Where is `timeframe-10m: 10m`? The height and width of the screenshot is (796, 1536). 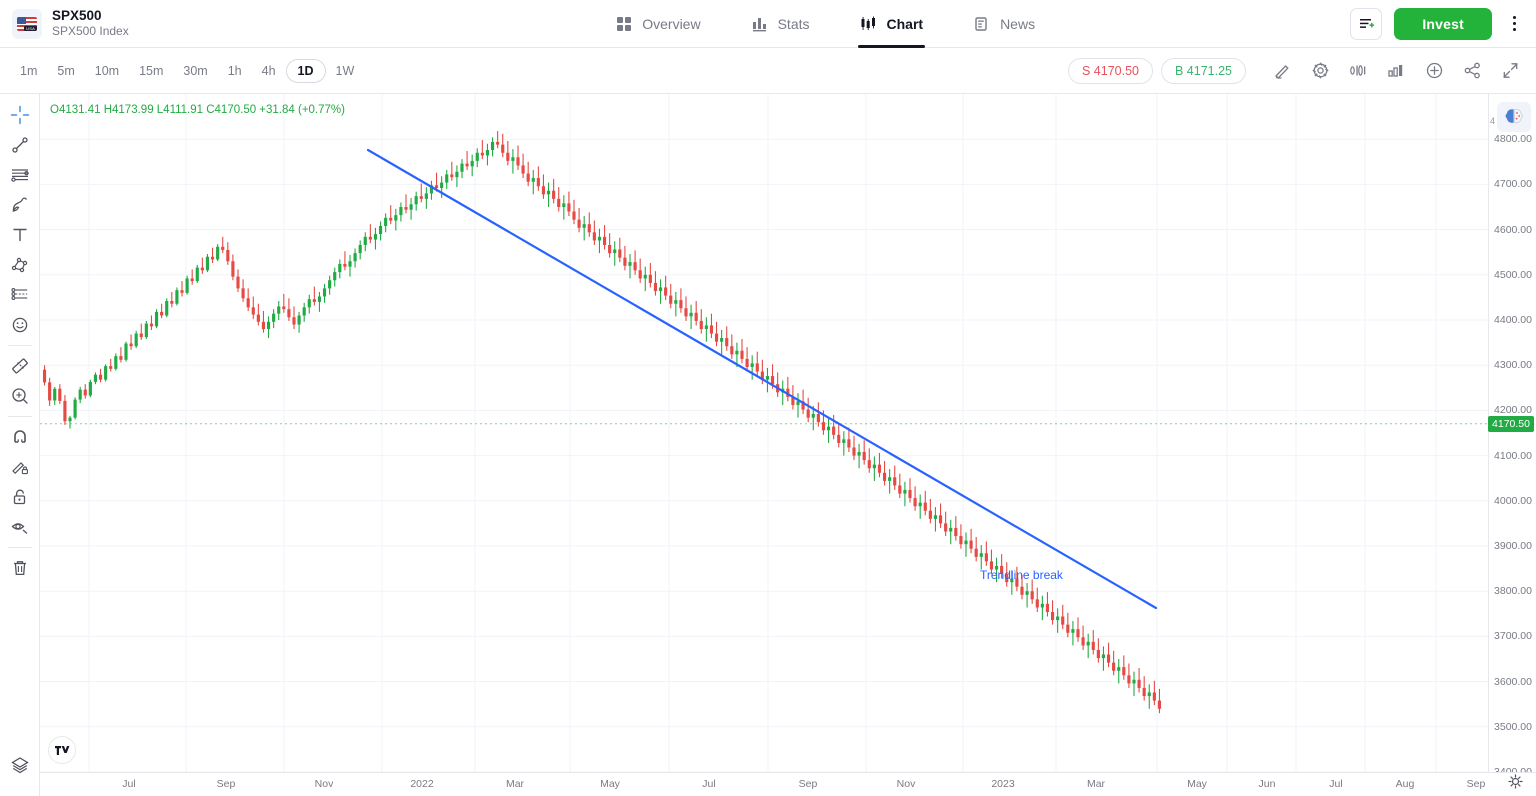 timeframe-10m: 10m is located at coordinates (107, 70).